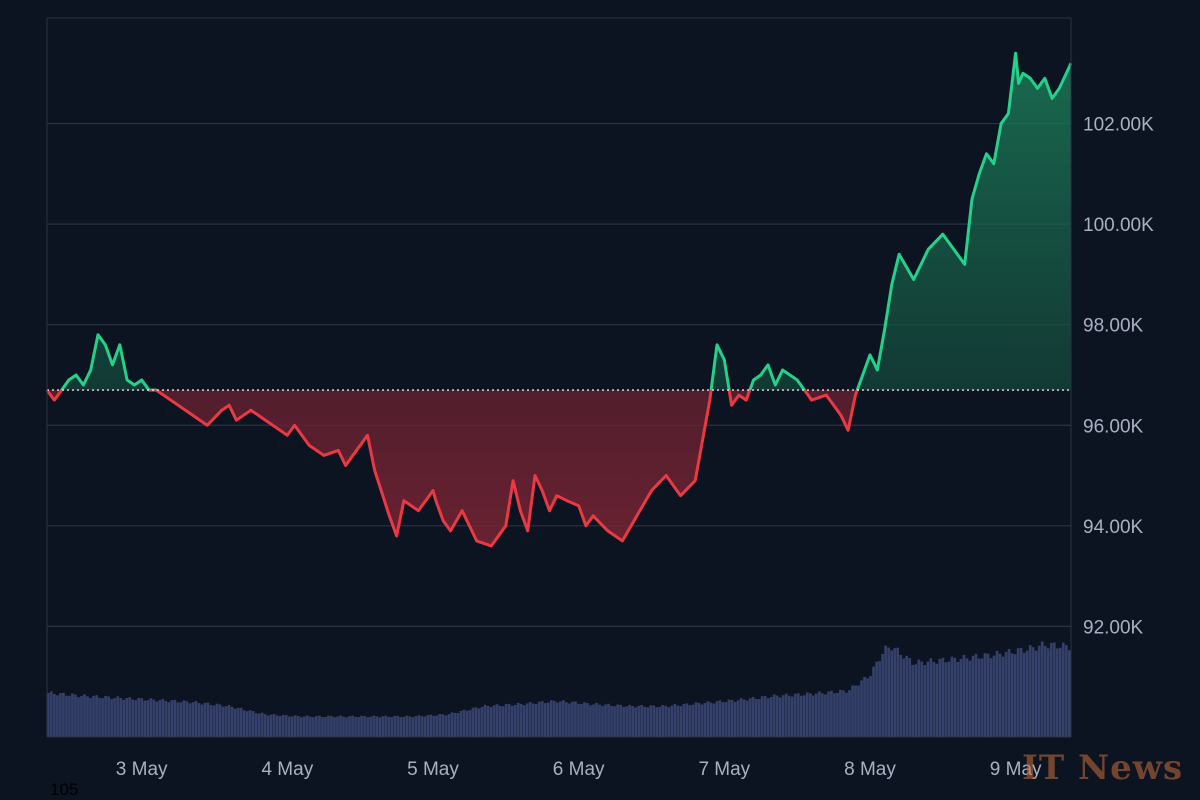 This screenshot has height=800, width=1200. What do you see at coordinates (870, 769) in the screenshot?
I see `x-tick-label: 8 May` at bounding box center [870, 769].